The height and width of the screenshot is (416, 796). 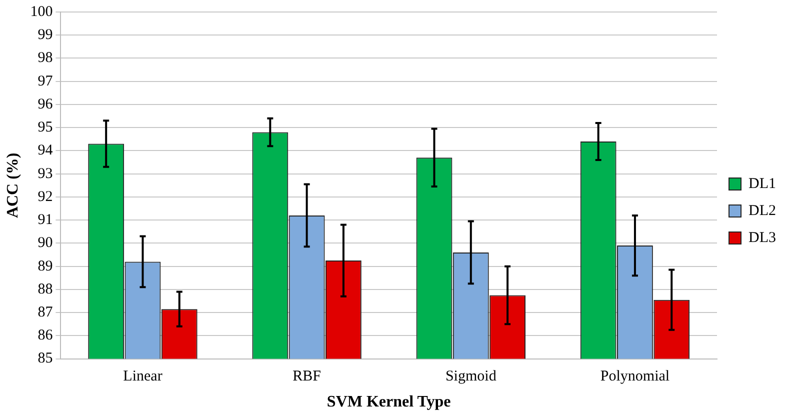 What do you see at coordinates (762, 184) in the screenshot?
I see `legend-label: DL1` at bounding box center [762, 184].